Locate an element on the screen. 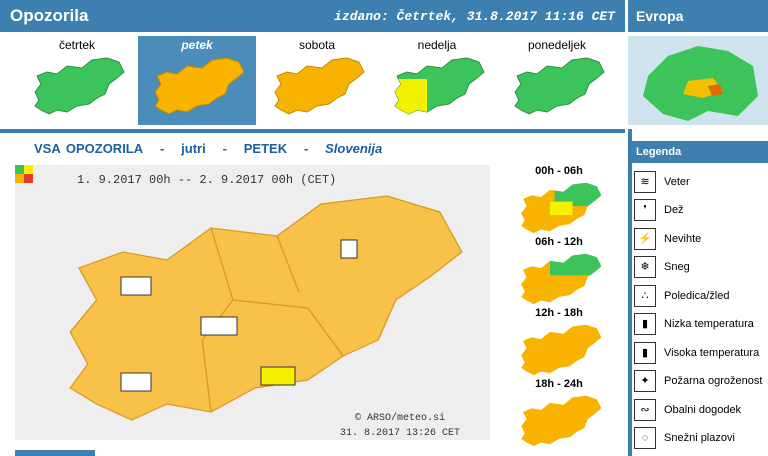 The width and height of the screenshot is (768, 456). header-title: Opozorila is located at coordinates (49, 15).